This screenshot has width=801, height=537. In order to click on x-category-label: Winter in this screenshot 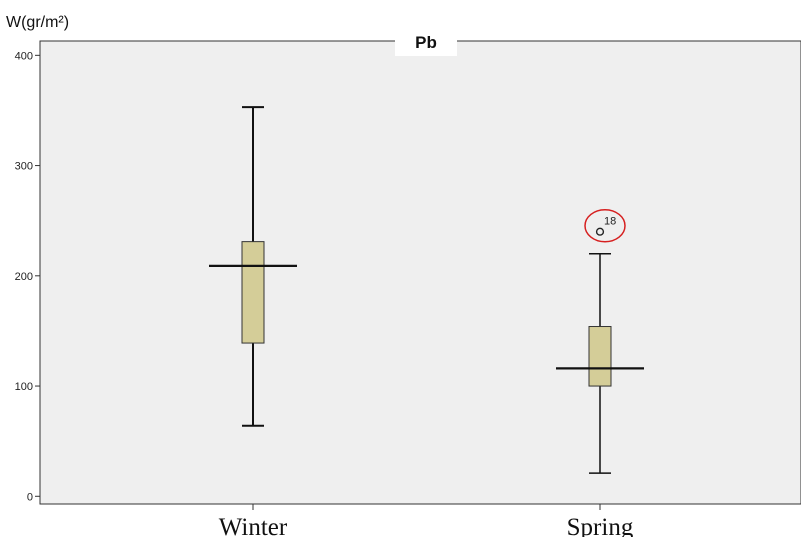, I will do `click(253, 525)`.